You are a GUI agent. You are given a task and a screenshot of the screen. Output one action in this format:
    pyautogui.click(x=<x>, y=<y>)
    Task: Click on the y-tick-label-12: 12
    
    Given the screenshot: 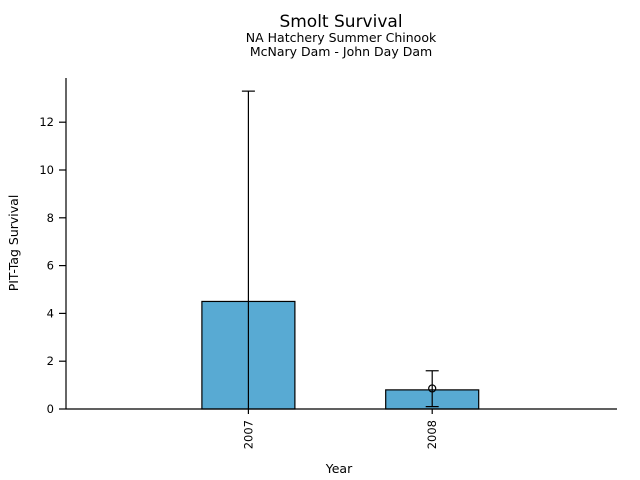 What is the action you would take?
    pyautogui.click(x=46, y=122)
    